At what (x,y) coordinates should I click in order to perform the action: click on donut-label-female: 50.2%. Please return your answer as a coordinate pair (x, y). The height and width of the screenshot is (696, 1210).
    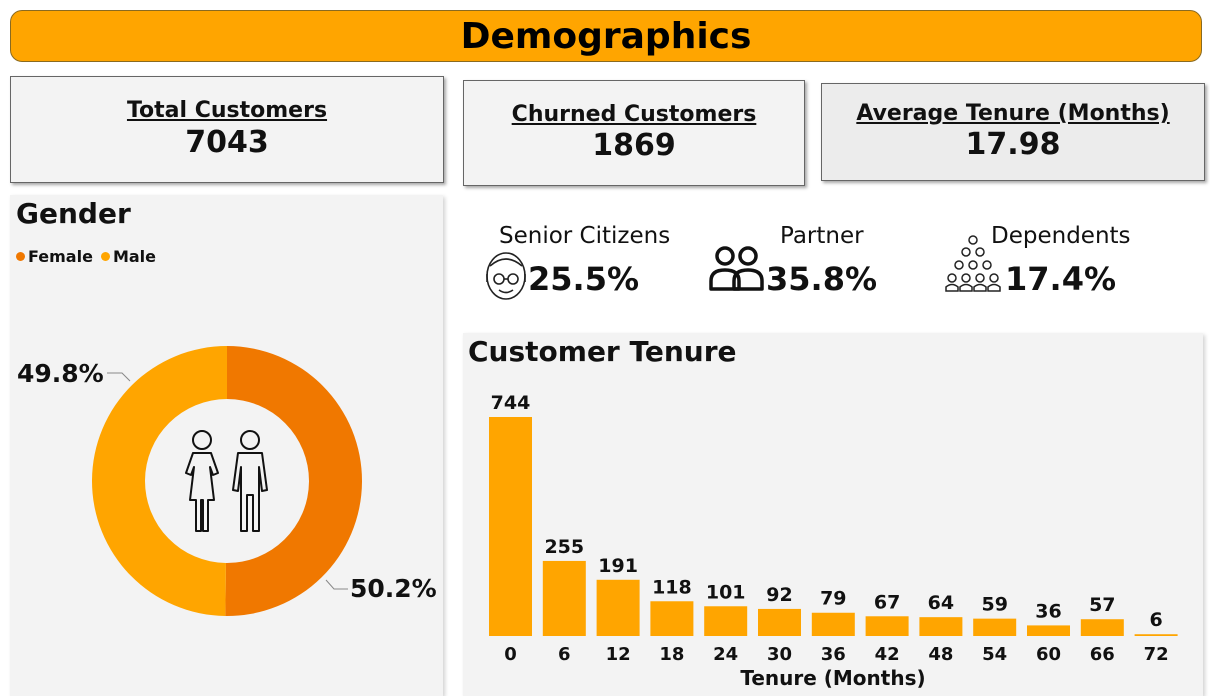
    Looking at the image, I should click on (393, 588).